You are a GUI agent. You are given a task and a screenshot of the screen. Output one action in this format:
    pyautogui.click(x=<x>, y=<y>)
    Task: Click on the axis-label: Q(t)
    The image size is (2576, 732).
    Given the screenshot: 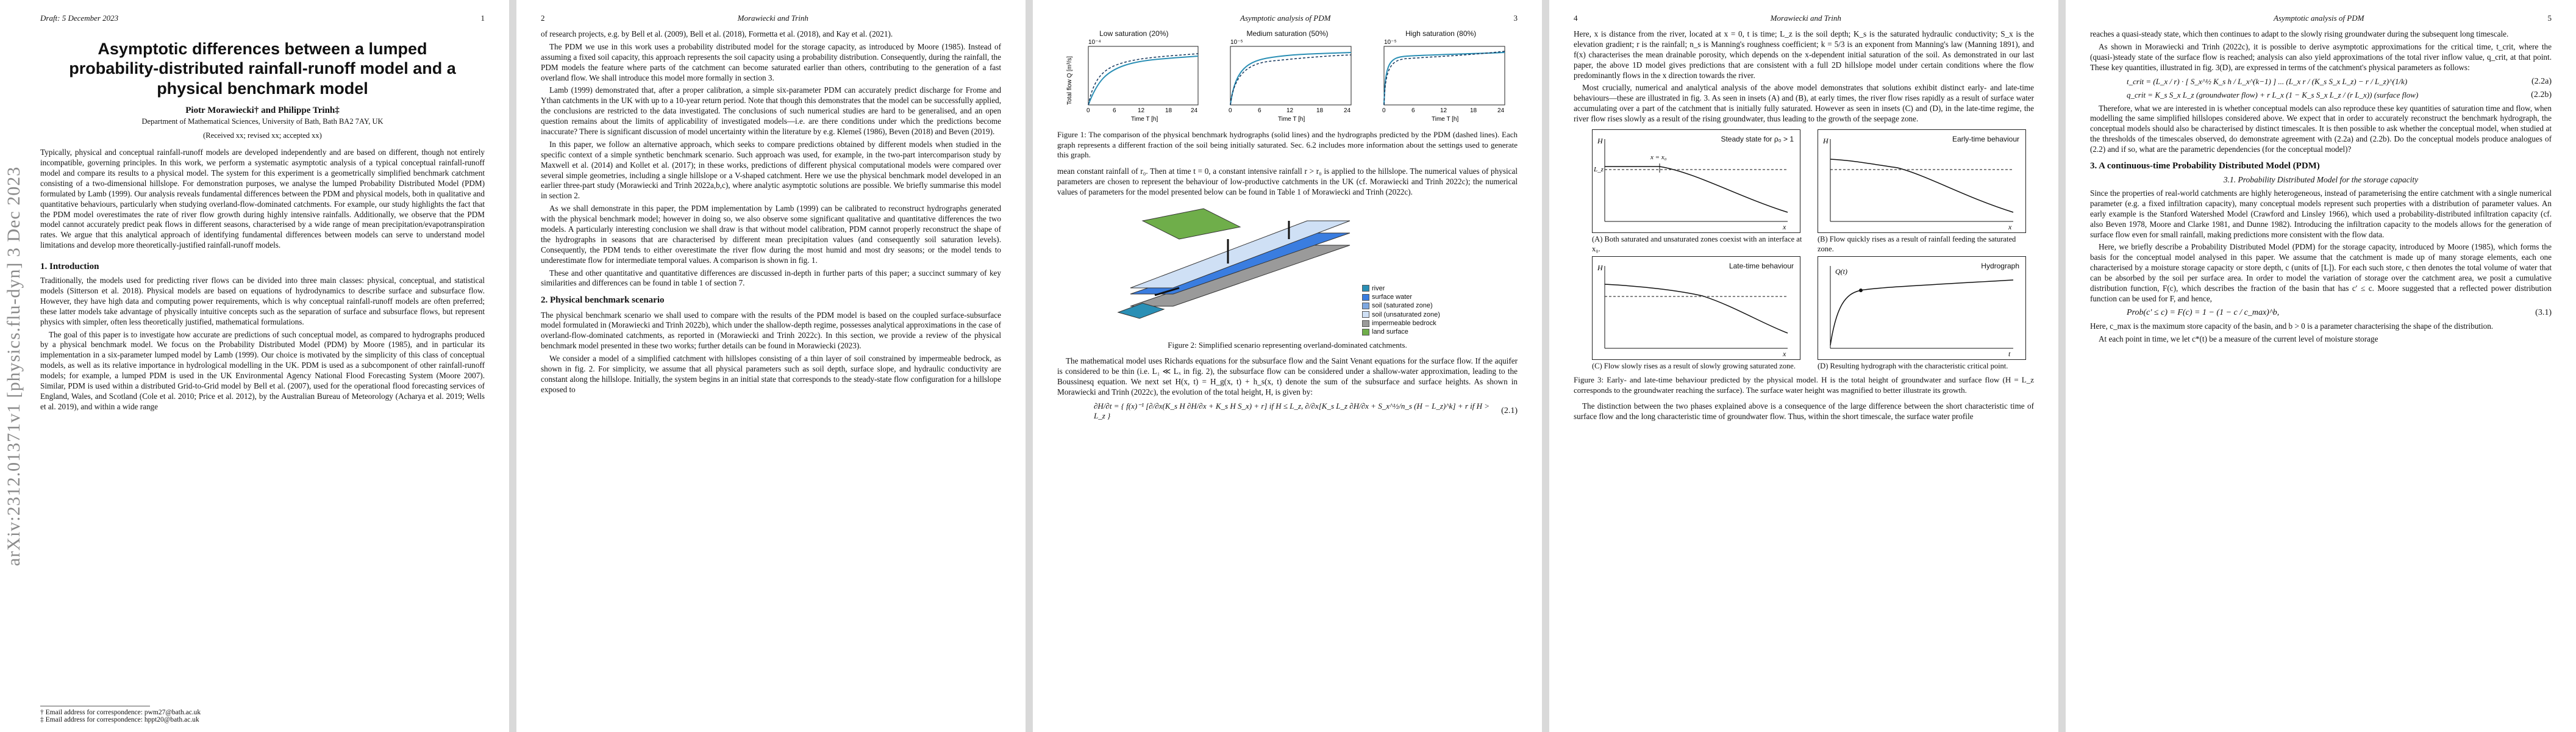 What is the action you would take?
    pyautogui.click(x=1841, y=271)
    